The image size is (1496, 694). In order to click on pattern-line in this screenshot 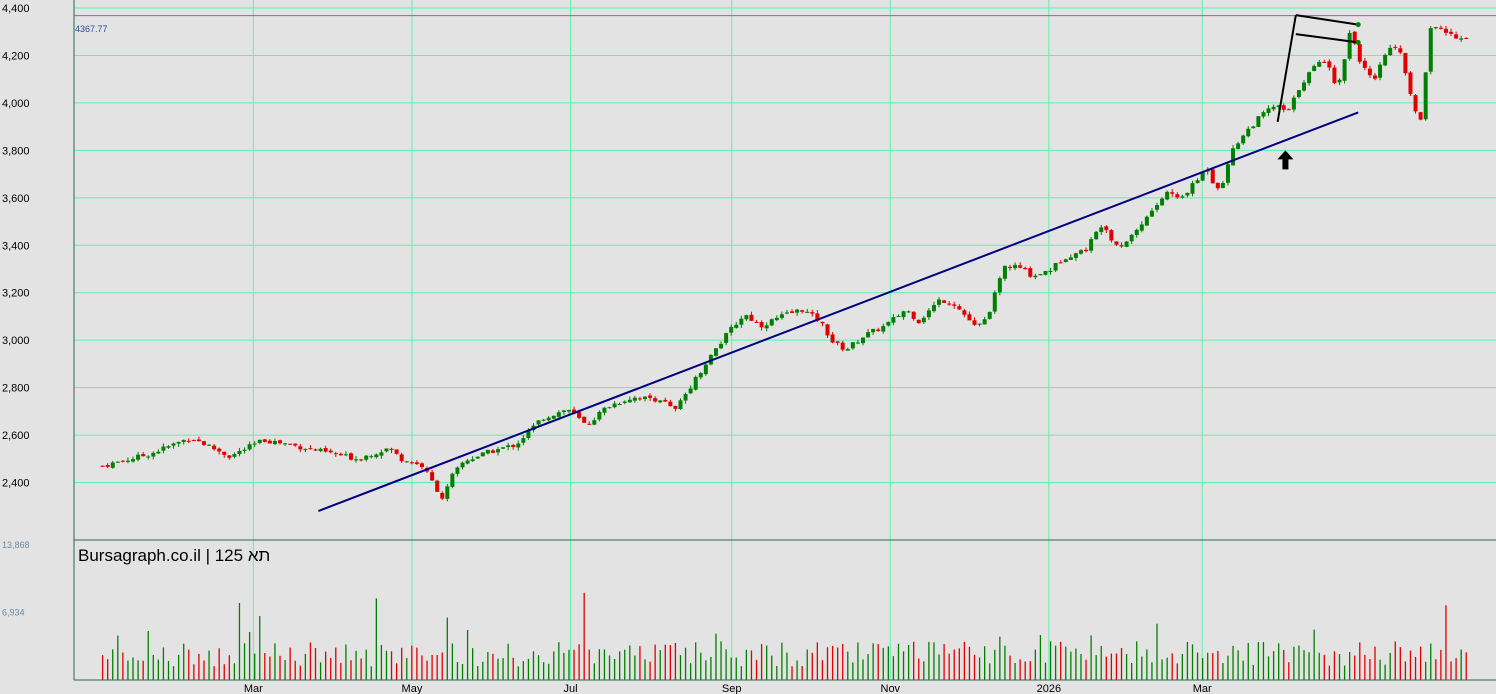, I will do `click(1286, 68)`.